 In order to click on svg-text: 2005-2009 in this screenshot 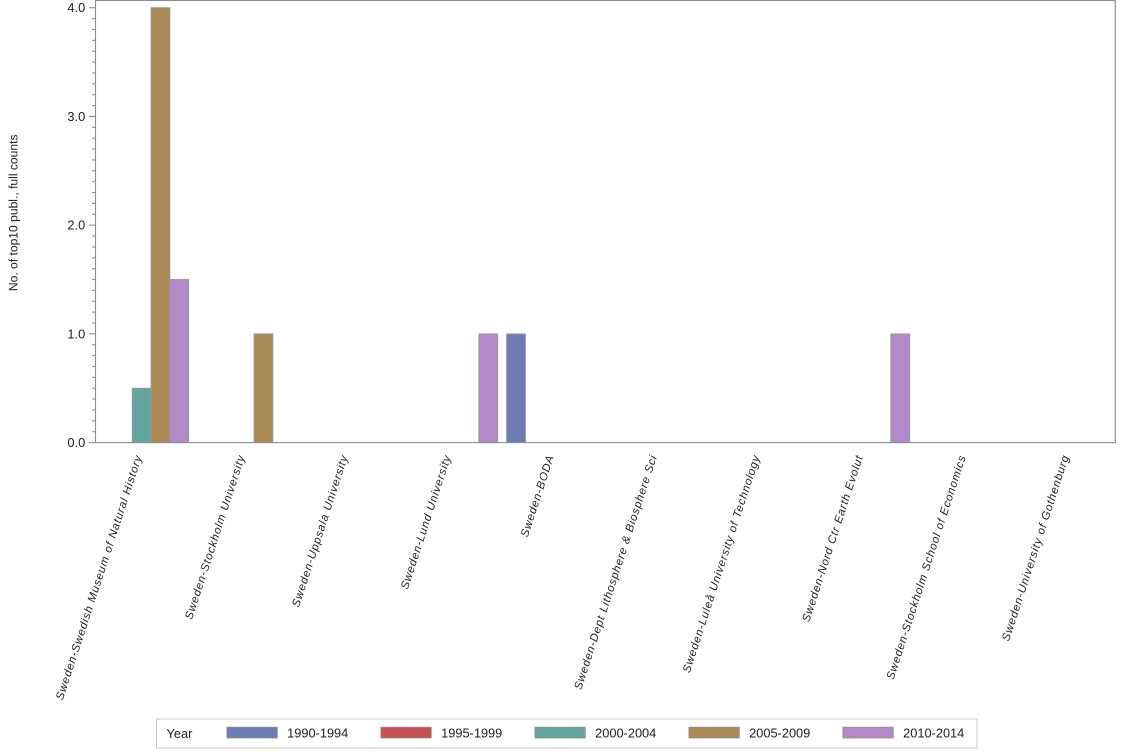, I will do `click(779, 733)`.